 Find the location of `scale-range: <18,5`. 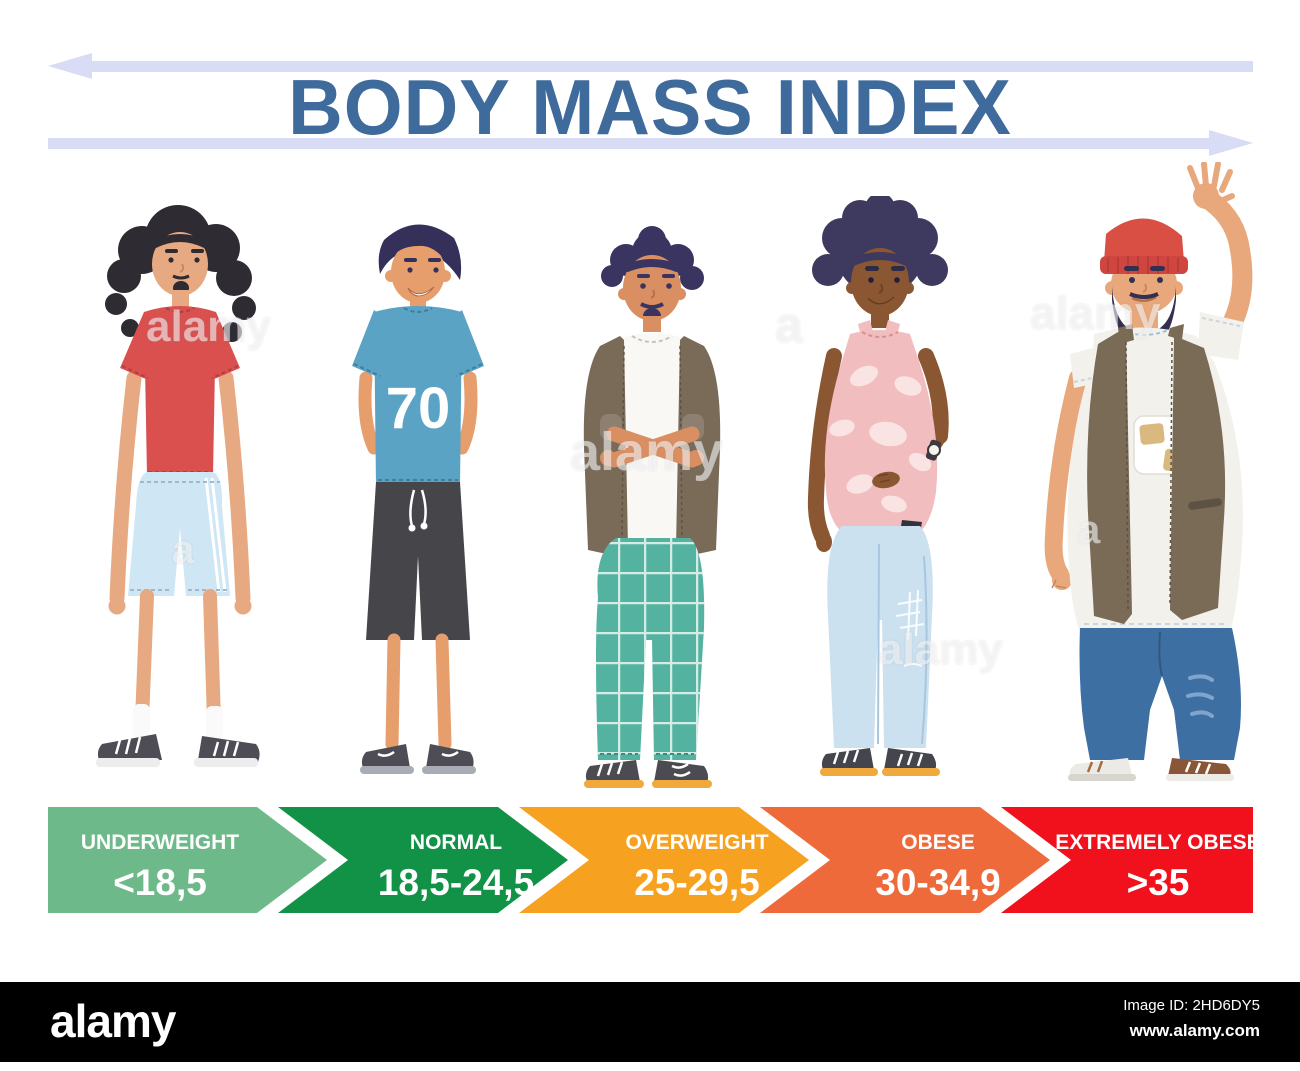

scale-range: <18,5 is located at coordinates (160, 882).